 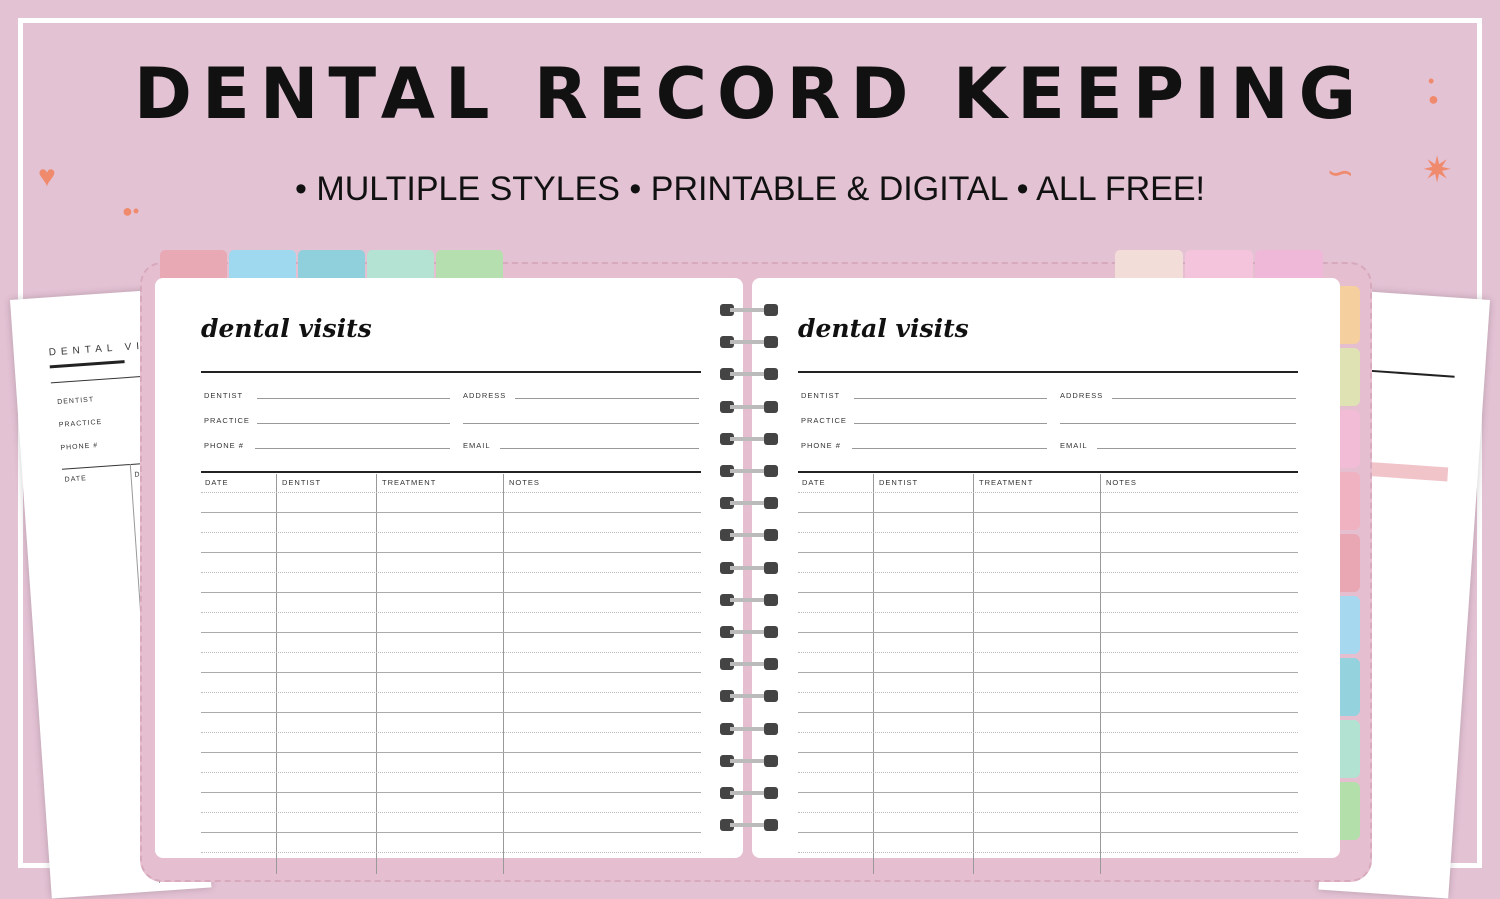 What do you see at coordinates (1437, 169) in the screenshot?
I see `star-icon: ✷` at bounding box center [1437, 169].